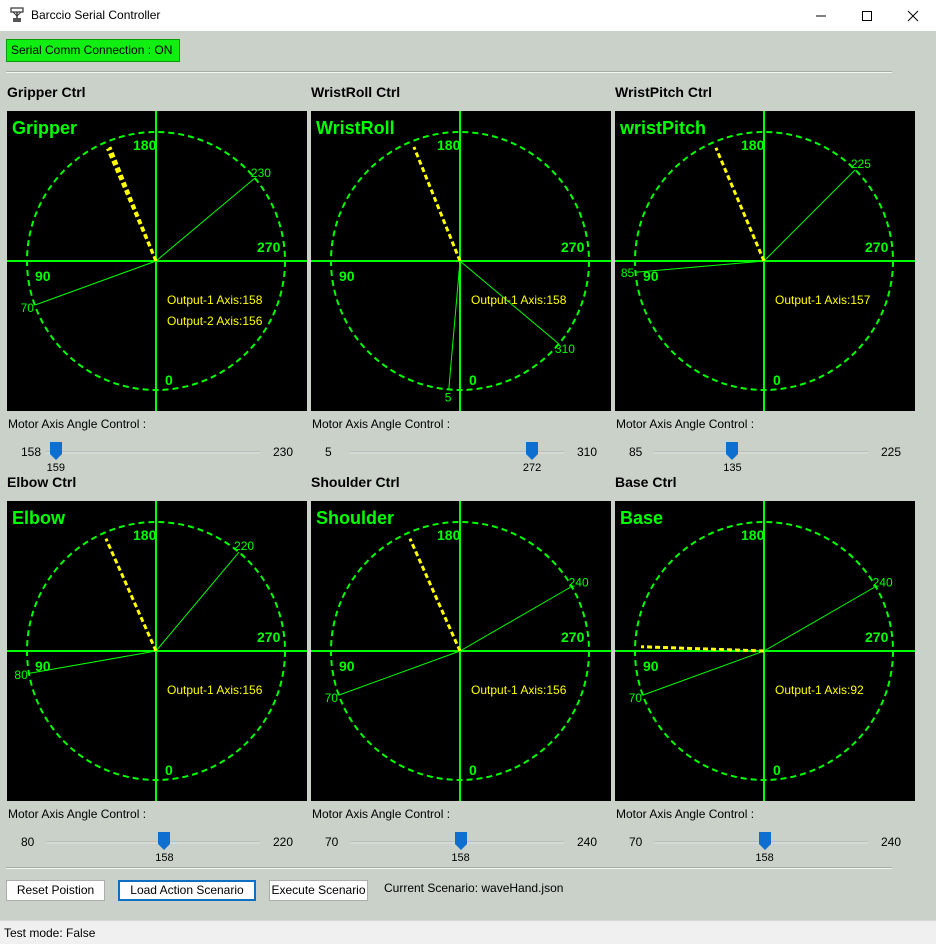  What do you see at coordinates (21, 675) in the screenshot?
I see `limit-label: 80` at bounding box center [21, 675].